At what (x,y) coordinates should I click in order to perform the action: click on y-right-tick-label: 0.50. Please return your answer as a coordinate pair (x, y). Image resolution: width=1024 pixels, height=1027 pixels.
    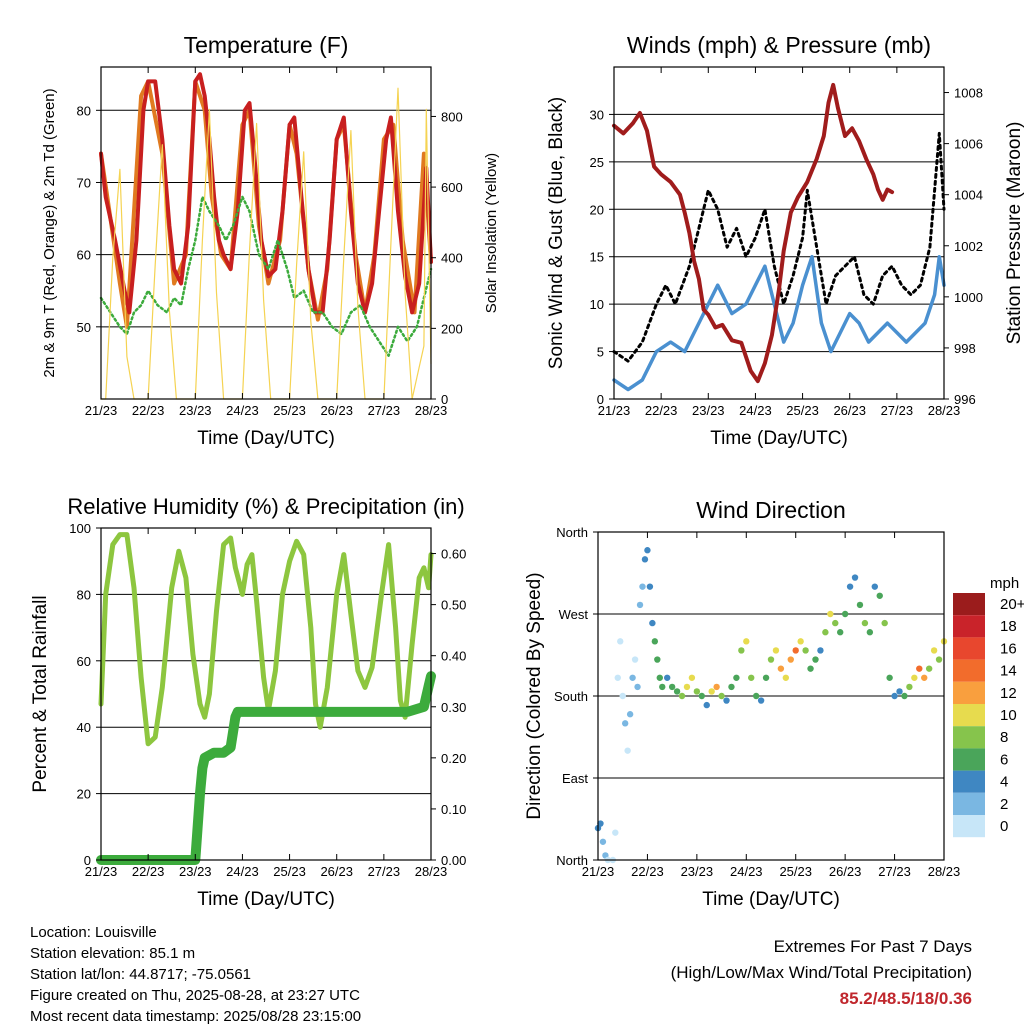
    Looking at the image, I should click on (453, 605).